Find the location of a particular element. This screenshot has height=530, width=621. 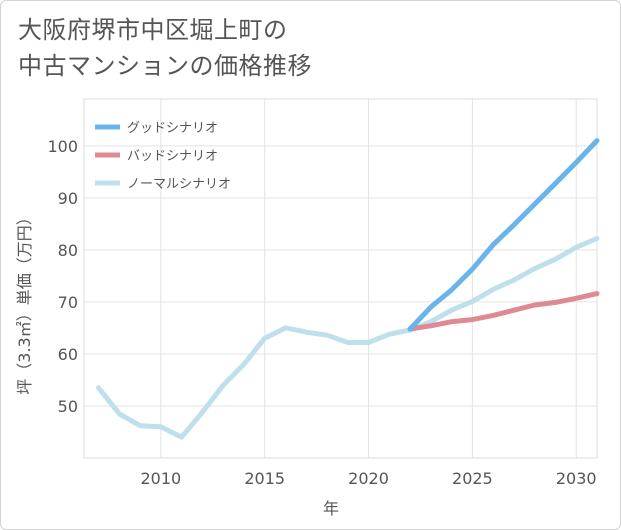

y-tick-label: 80 is located at coordinates (68, 250).